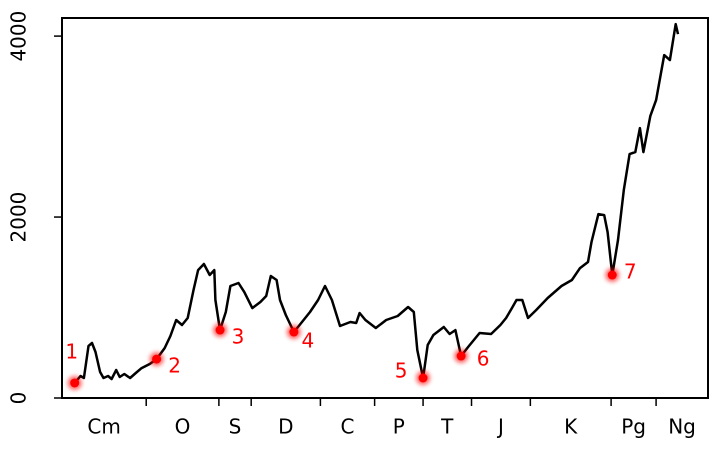 This screenshot has width=715, height=454. What do you see at coordinates (103, 427) in the screenshot?
I see `x-tick-label: Cm` at bounding box center [103, 427].